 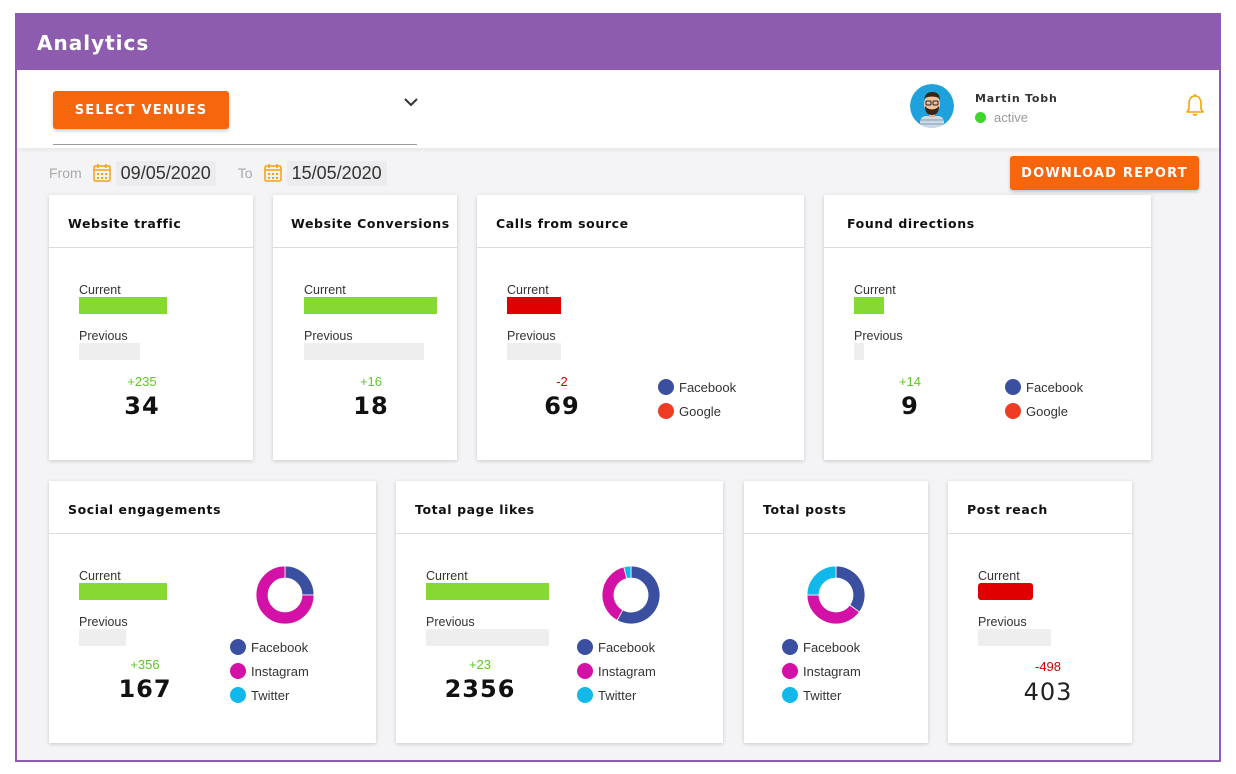 I want to click on donut-slice-twitter, so click(x=627, y=572).